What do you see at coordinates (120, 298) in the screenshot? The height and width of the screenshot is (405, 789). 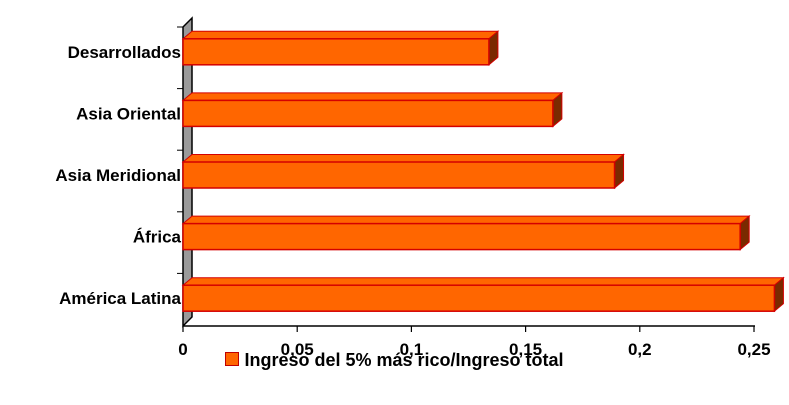 I see `category-label: América Latina` at bounding box center [120, 298].